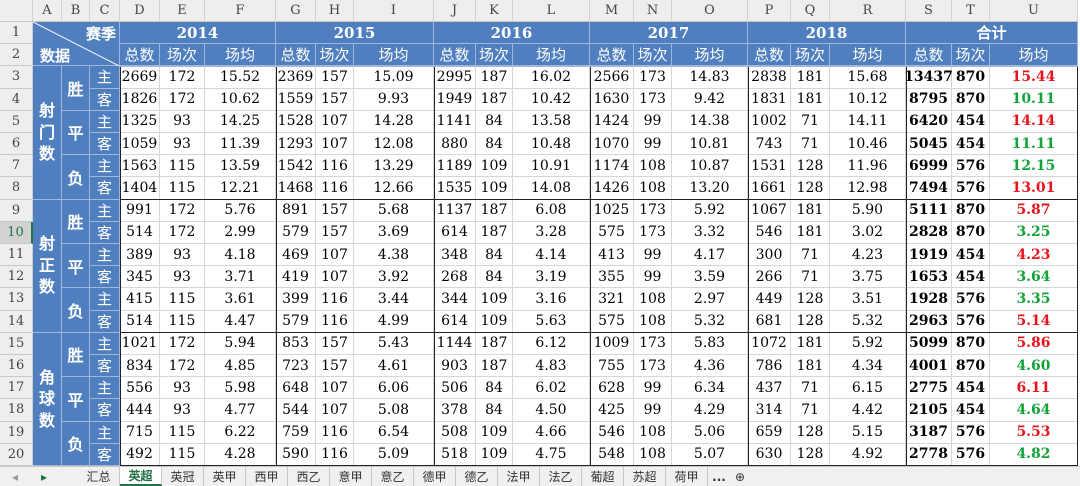  I want to click on sheet-tab: 荷甲, so click(687, 476).